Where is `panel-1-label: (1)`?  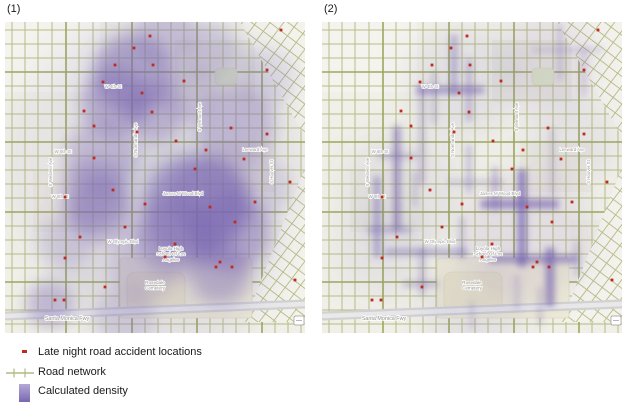
panel-1-label: (1) is located at coordinates (14, 9).